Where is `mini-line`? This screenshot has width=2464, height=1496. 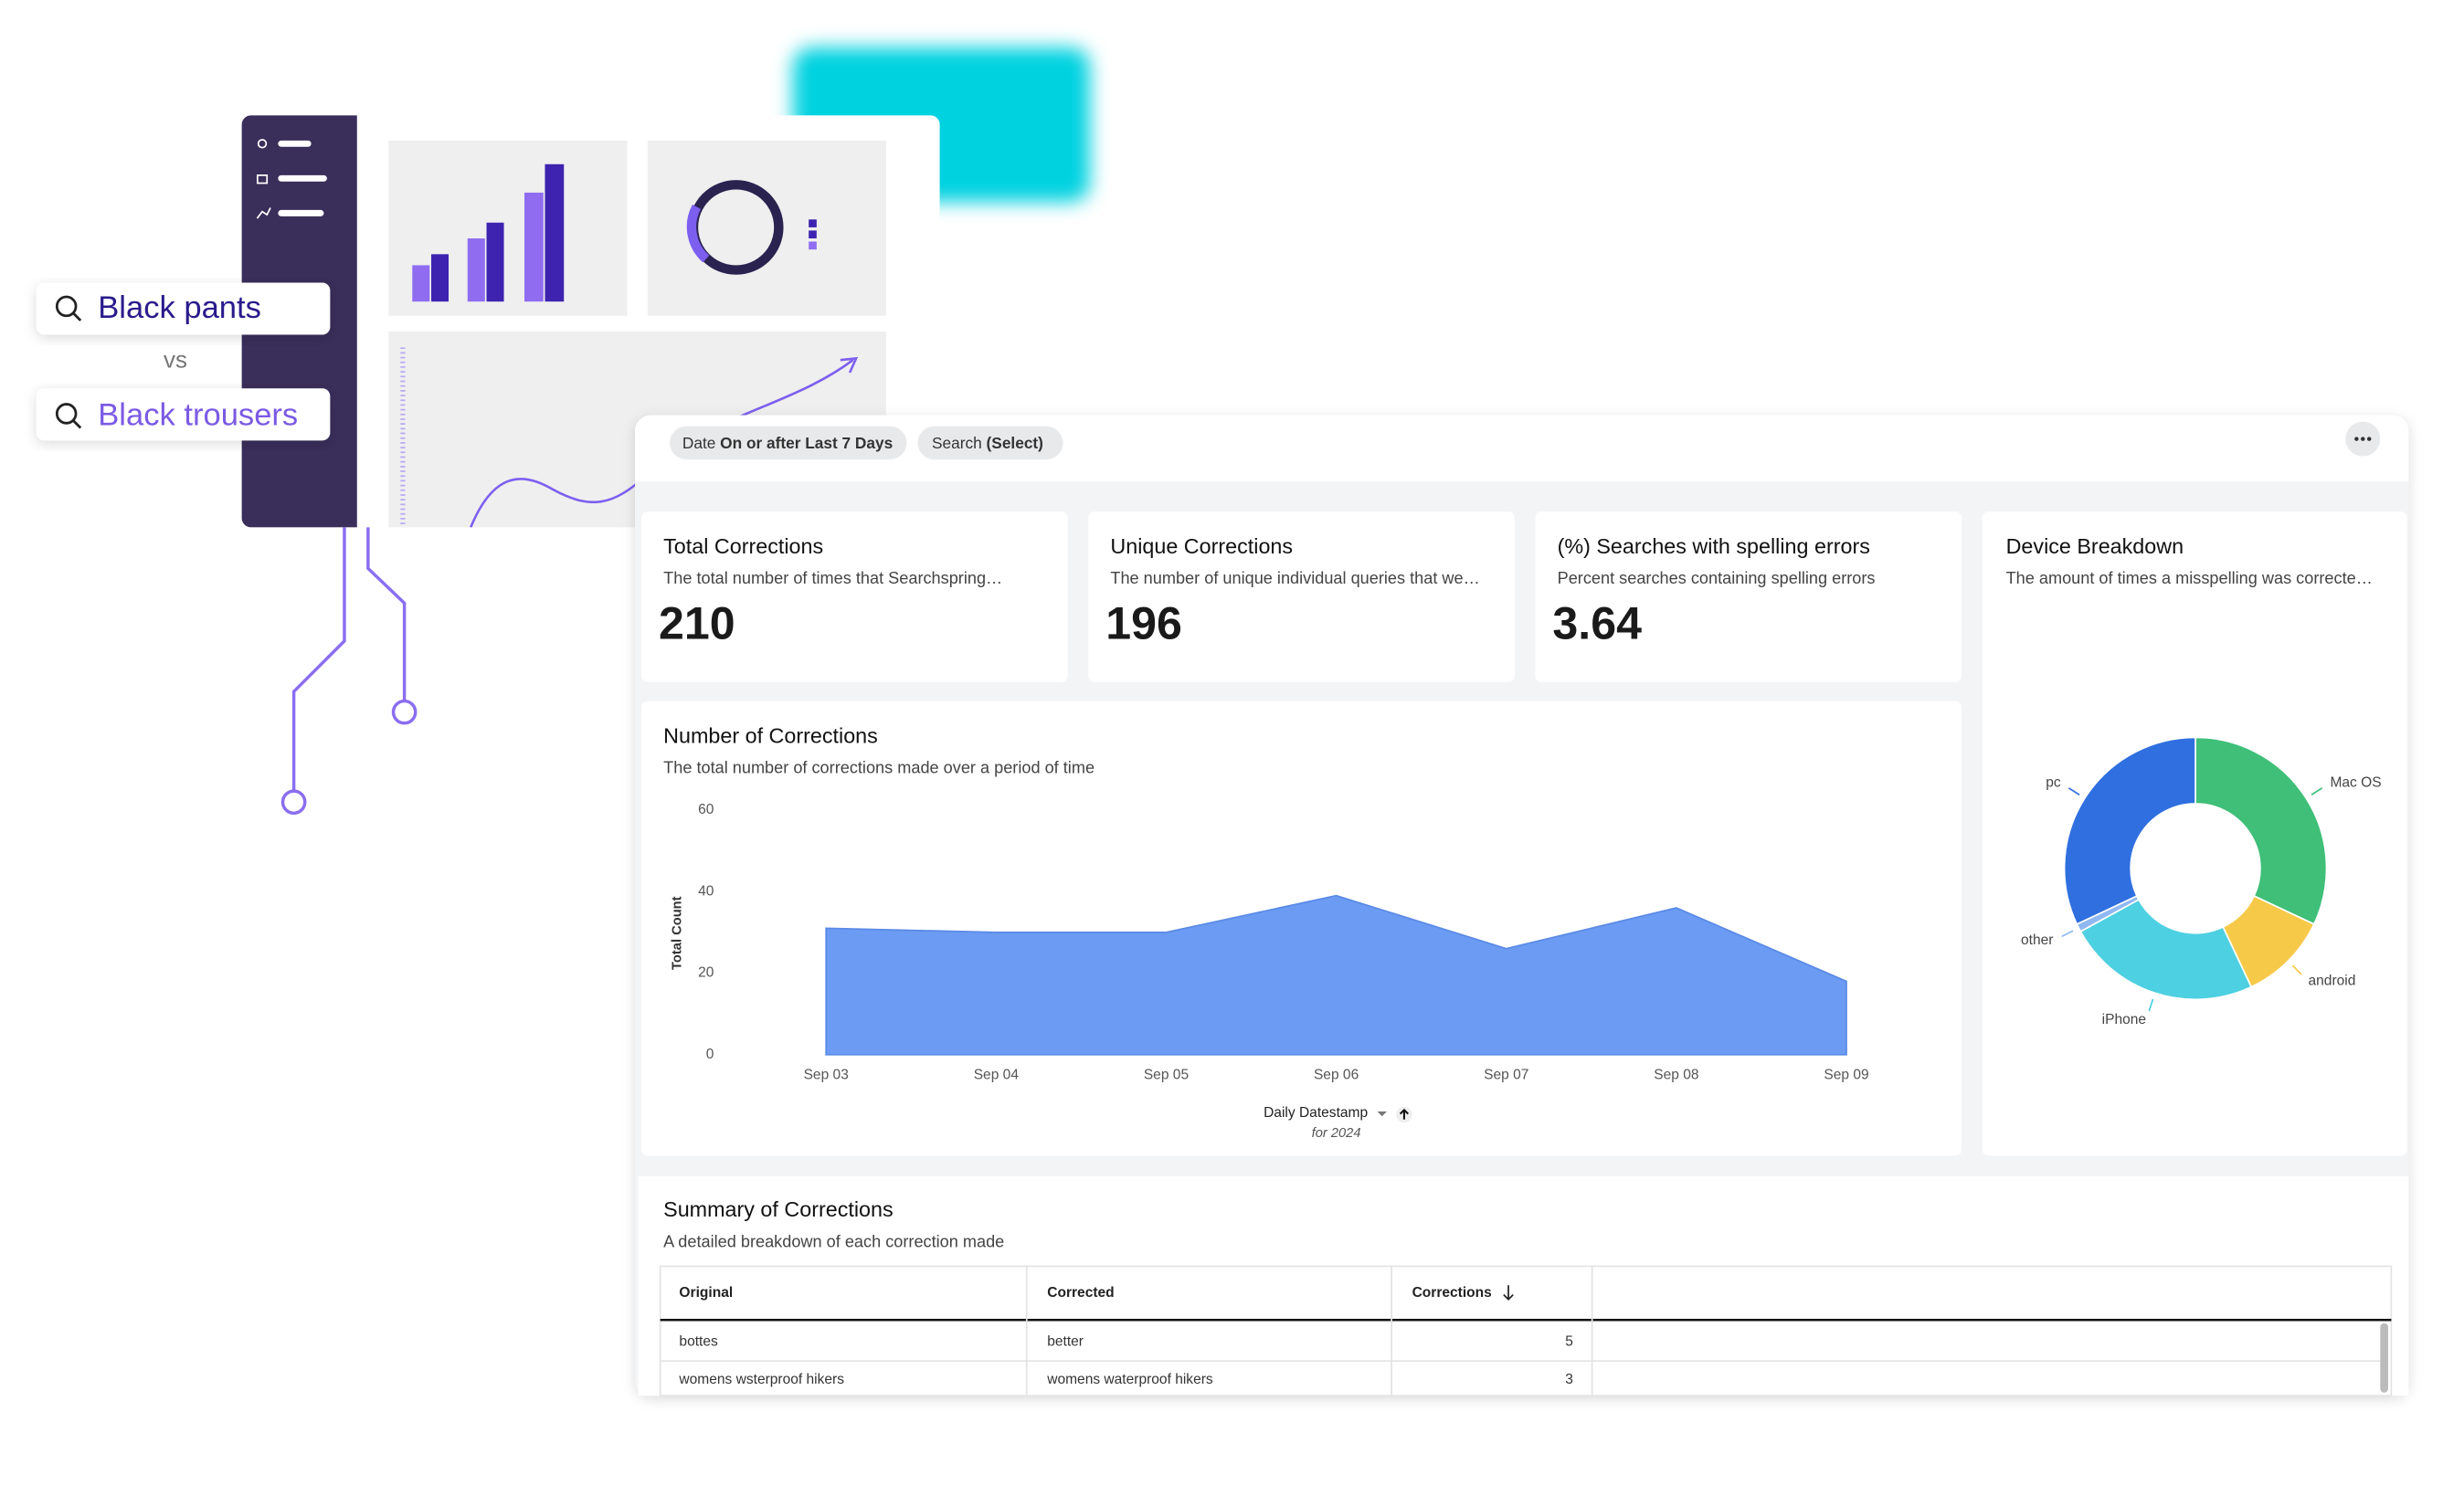
mini-line is located at coordinates (662, 443).